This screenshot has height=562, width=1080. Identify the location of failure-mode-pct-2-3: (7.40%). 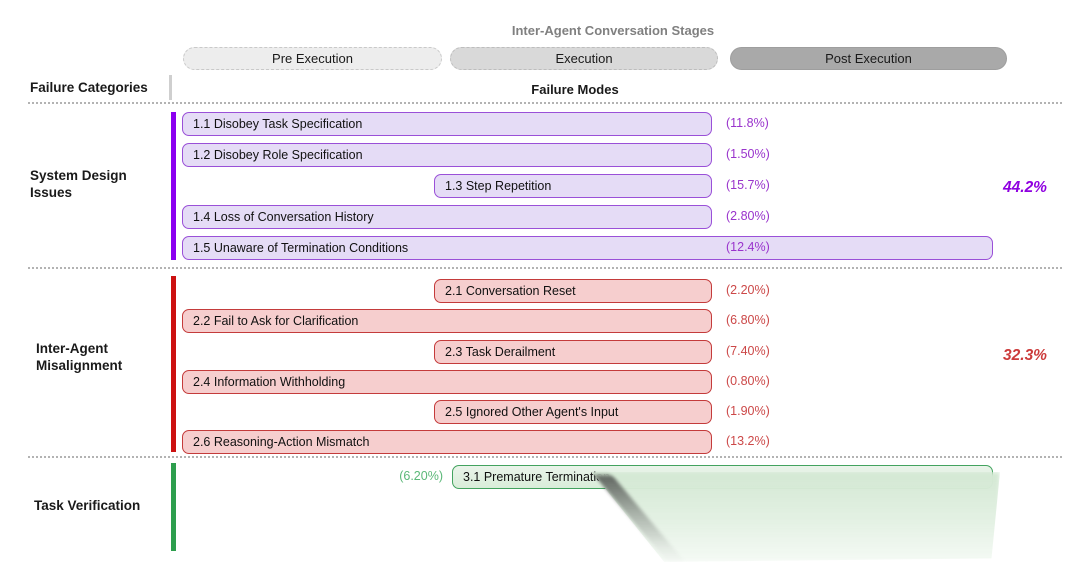
(748, 351).